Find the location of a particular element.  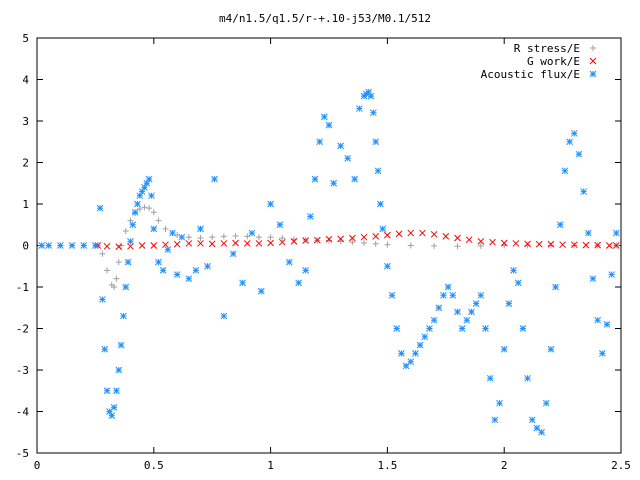

y-tick-label: -3 is located at coordinates (22, 370).